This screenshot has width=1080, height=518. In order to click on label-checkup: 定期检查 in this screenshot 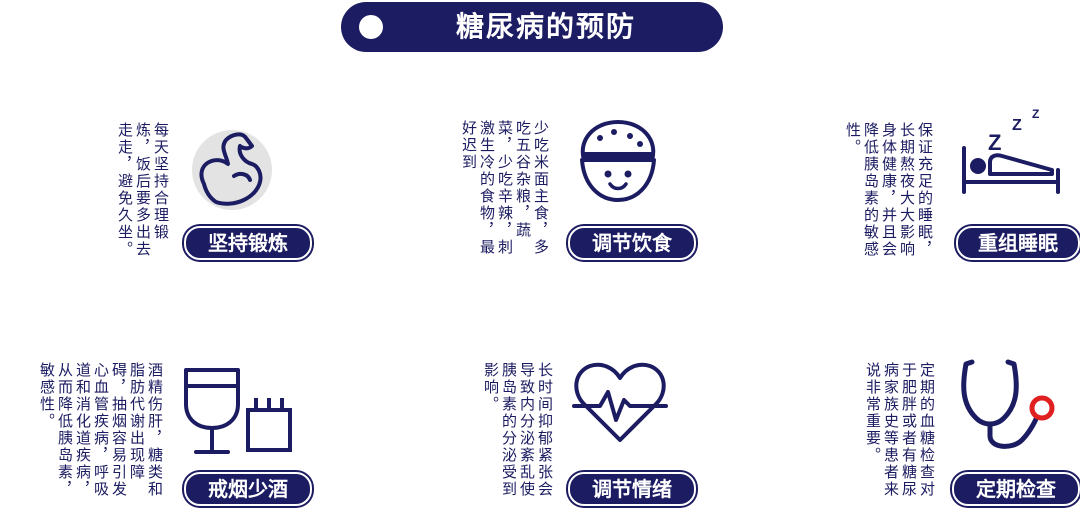, I will do `click(1016, 489)`.